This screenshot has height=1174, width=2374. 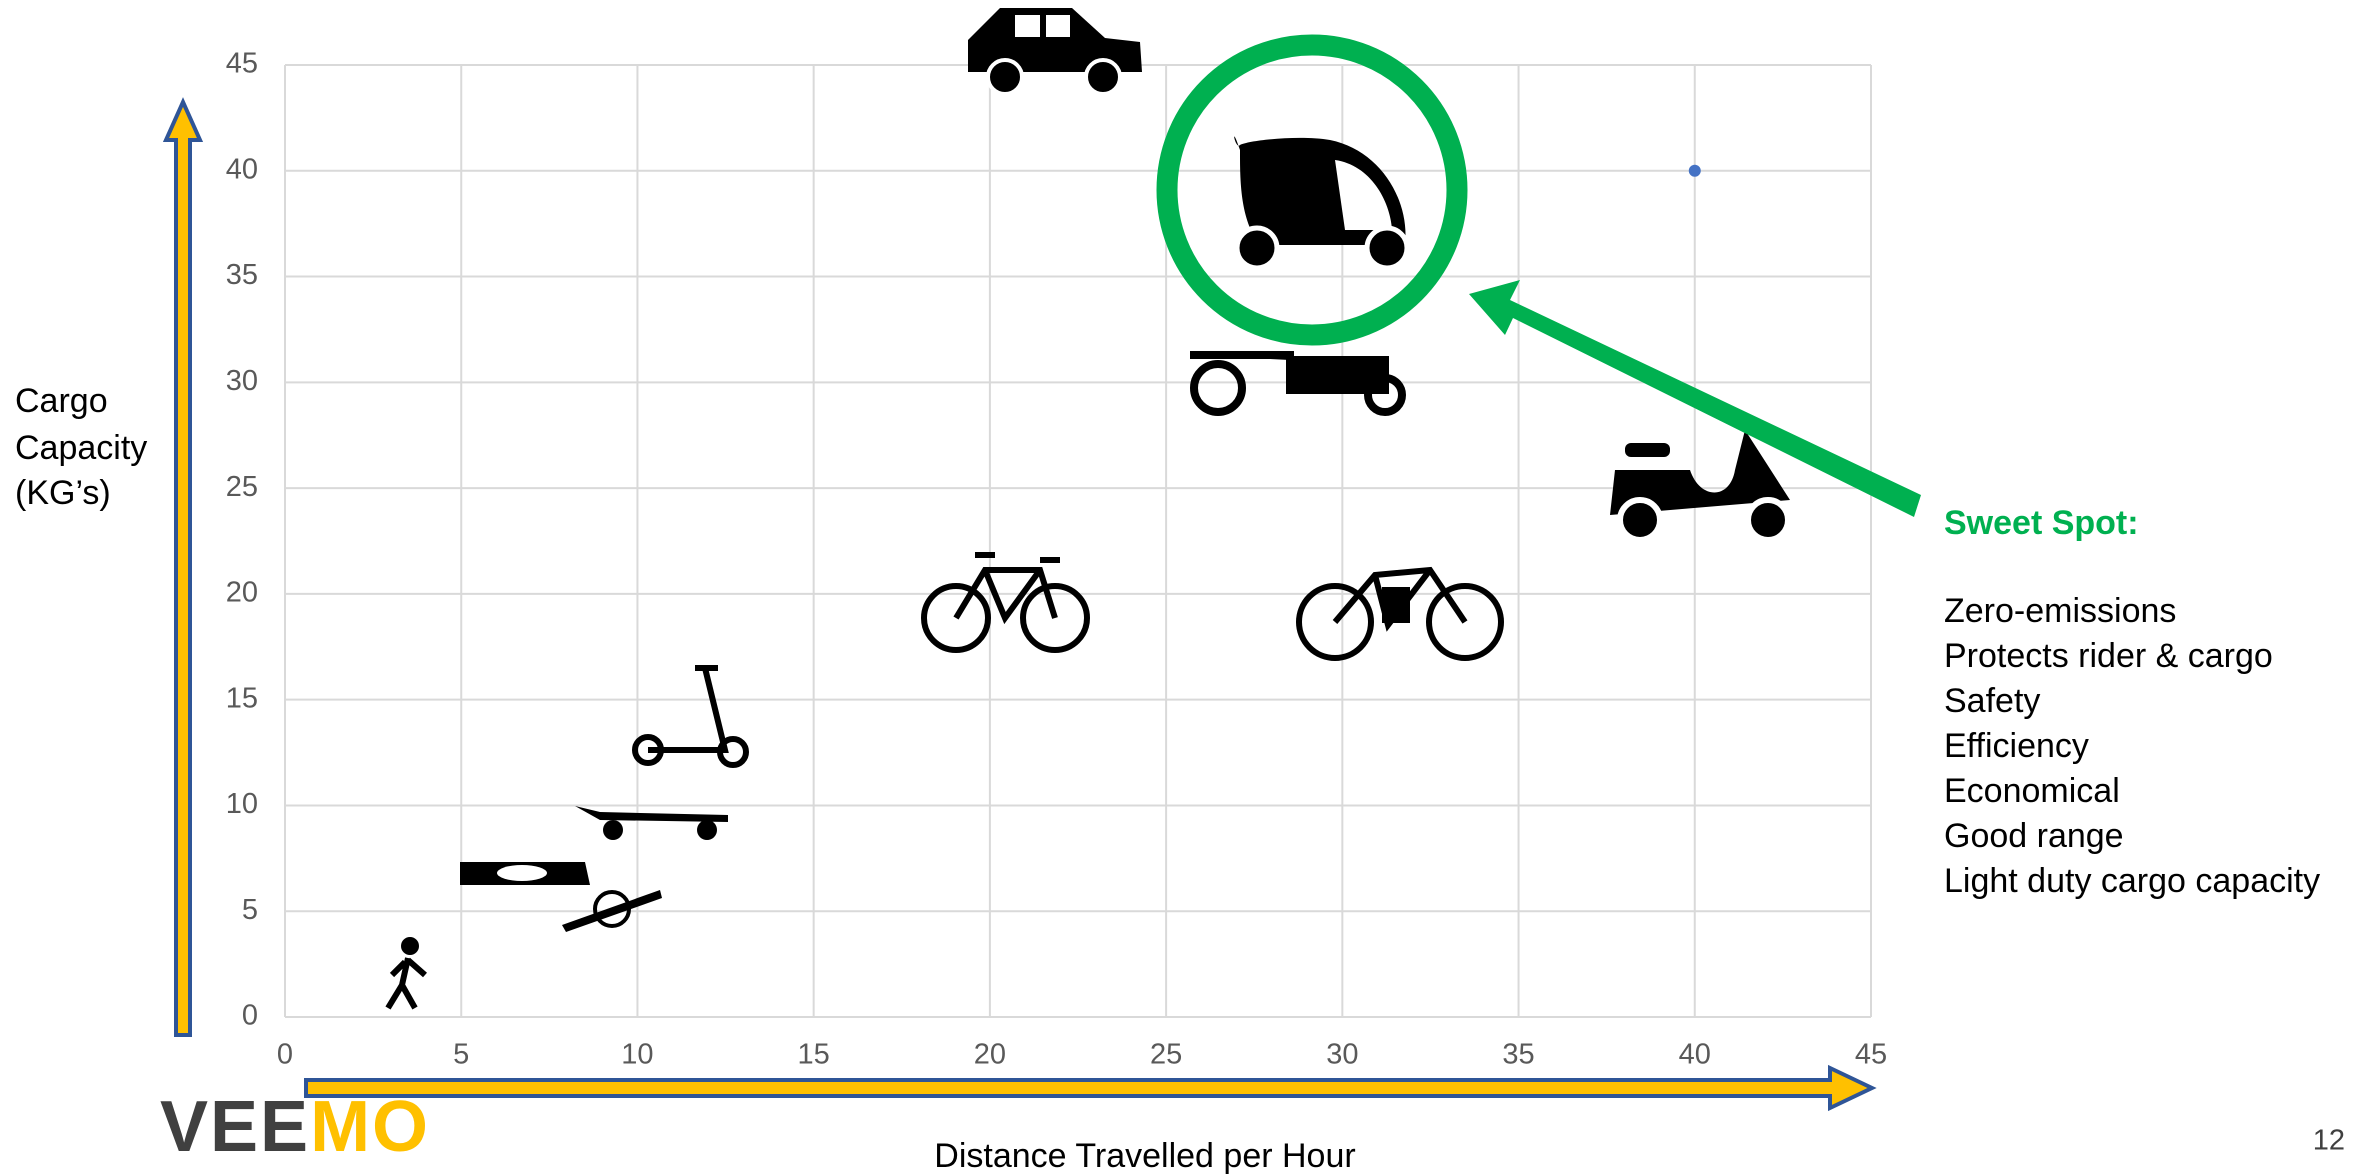 I want to click on cargo-bike-icon, so click(x=1298, y=383).